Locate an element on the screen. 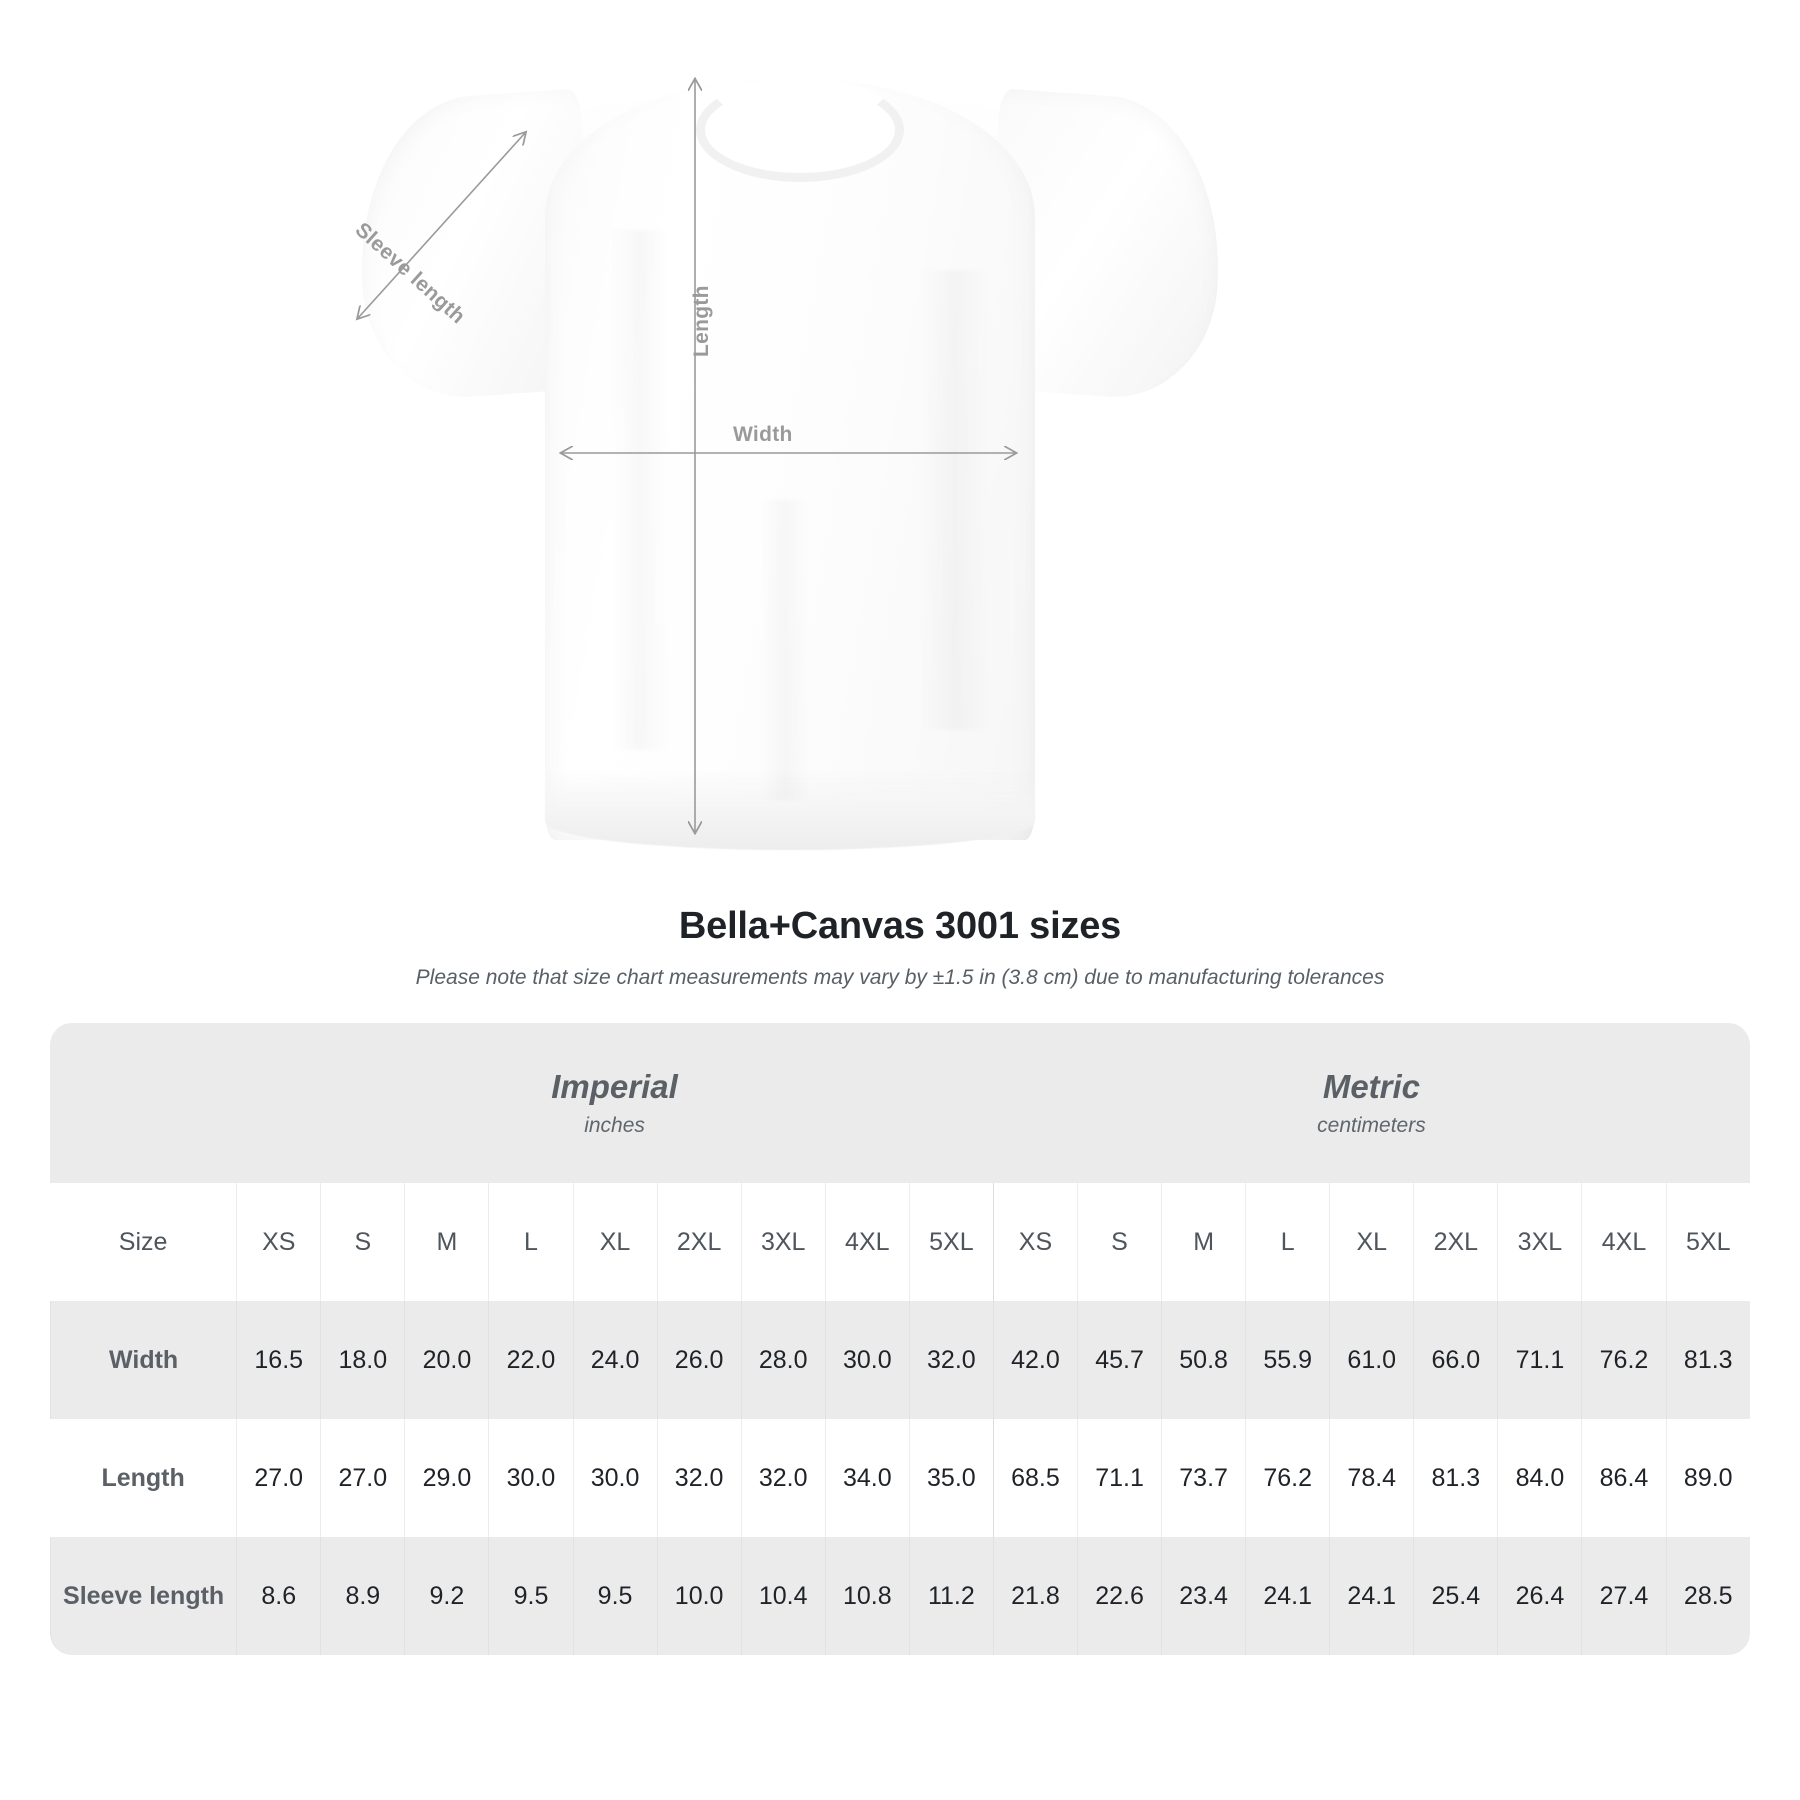 The height and width of the screenshot is (1800, 1800). cell-width-imperial-m: 20.0 is located at coordinates (446, 1360).